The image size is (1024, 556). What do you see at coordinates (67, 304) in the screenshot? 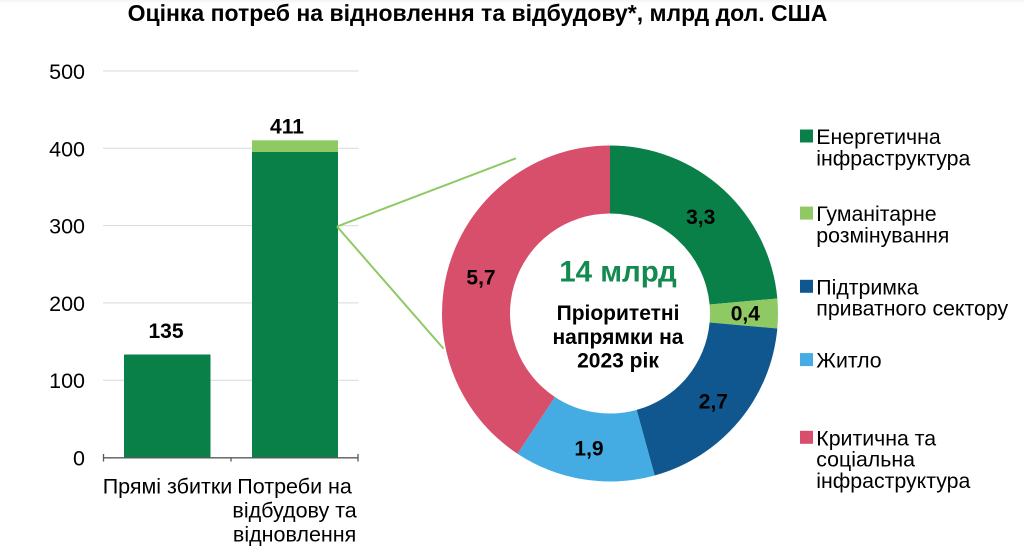
I see `svg-text: 200` at bounding box center [67, 304].